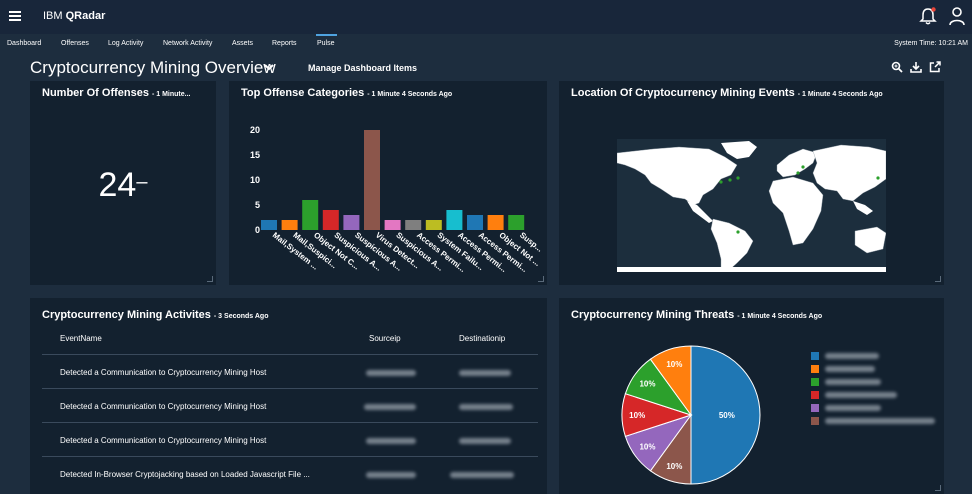  I want to click on column-header-destinationip: Destinationip, so click(482, 338).